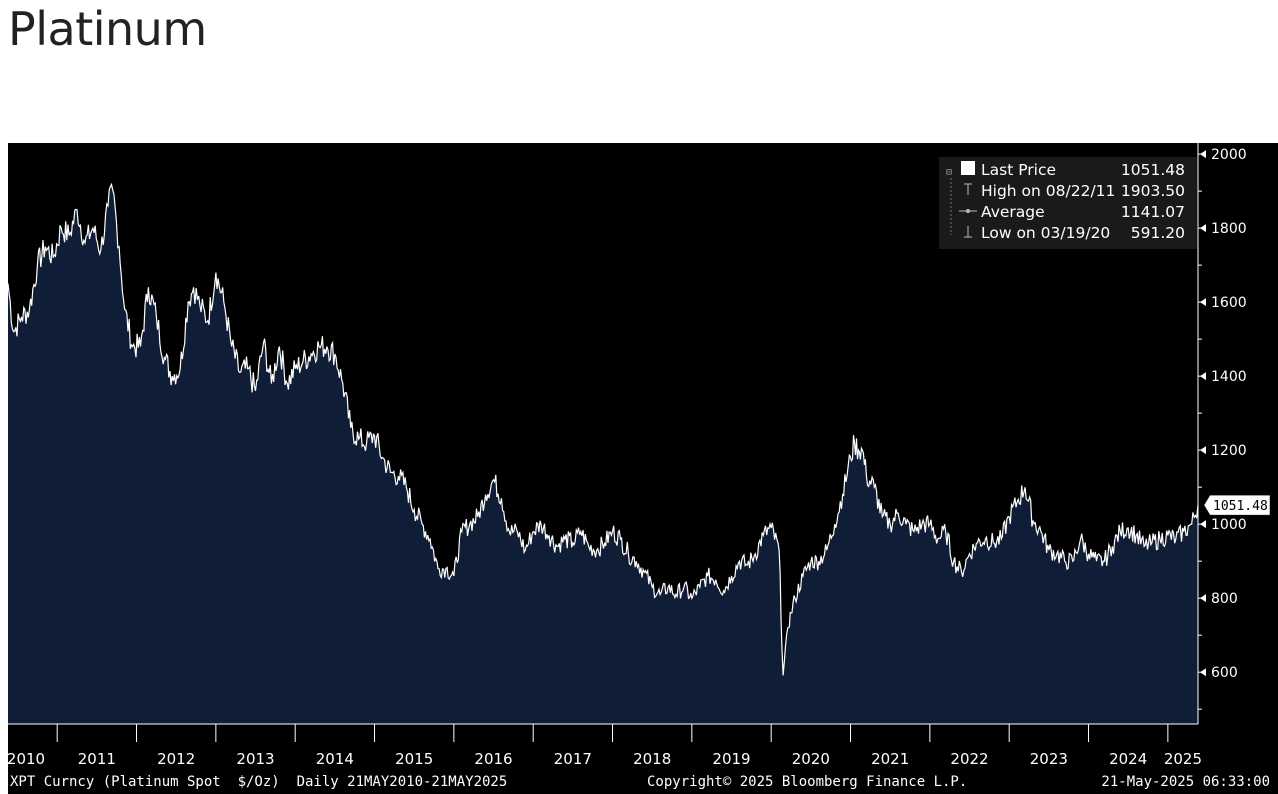 The width and height of the screenshot is (1278, 794). What do you see at coordinates (1224, 673) in the screenshot?
I see `y-tick-label: 600` at bounding box center [1224, 673].